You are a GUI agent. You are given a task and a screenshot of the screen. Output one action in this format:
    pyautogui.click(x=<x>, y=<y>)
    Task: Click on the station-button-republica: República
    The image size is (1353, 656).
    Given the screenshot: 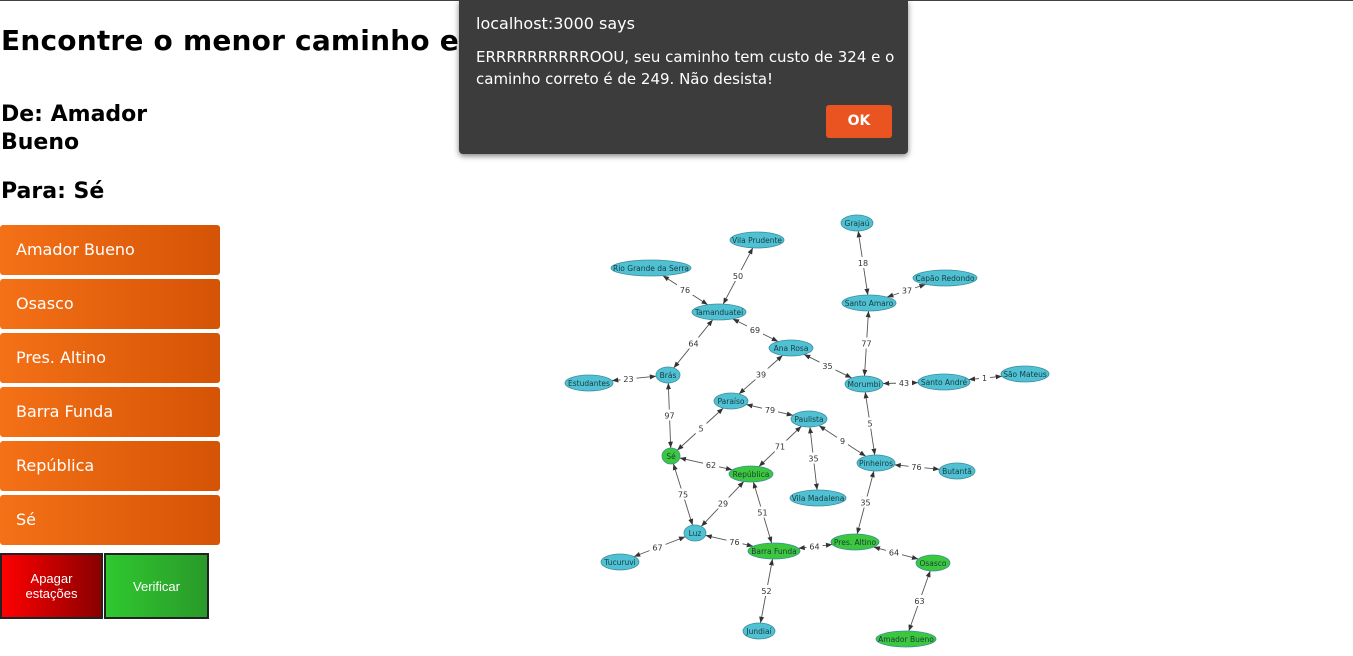 What is the action you would take?
    pyautogui.click(x=110, y=466)
    